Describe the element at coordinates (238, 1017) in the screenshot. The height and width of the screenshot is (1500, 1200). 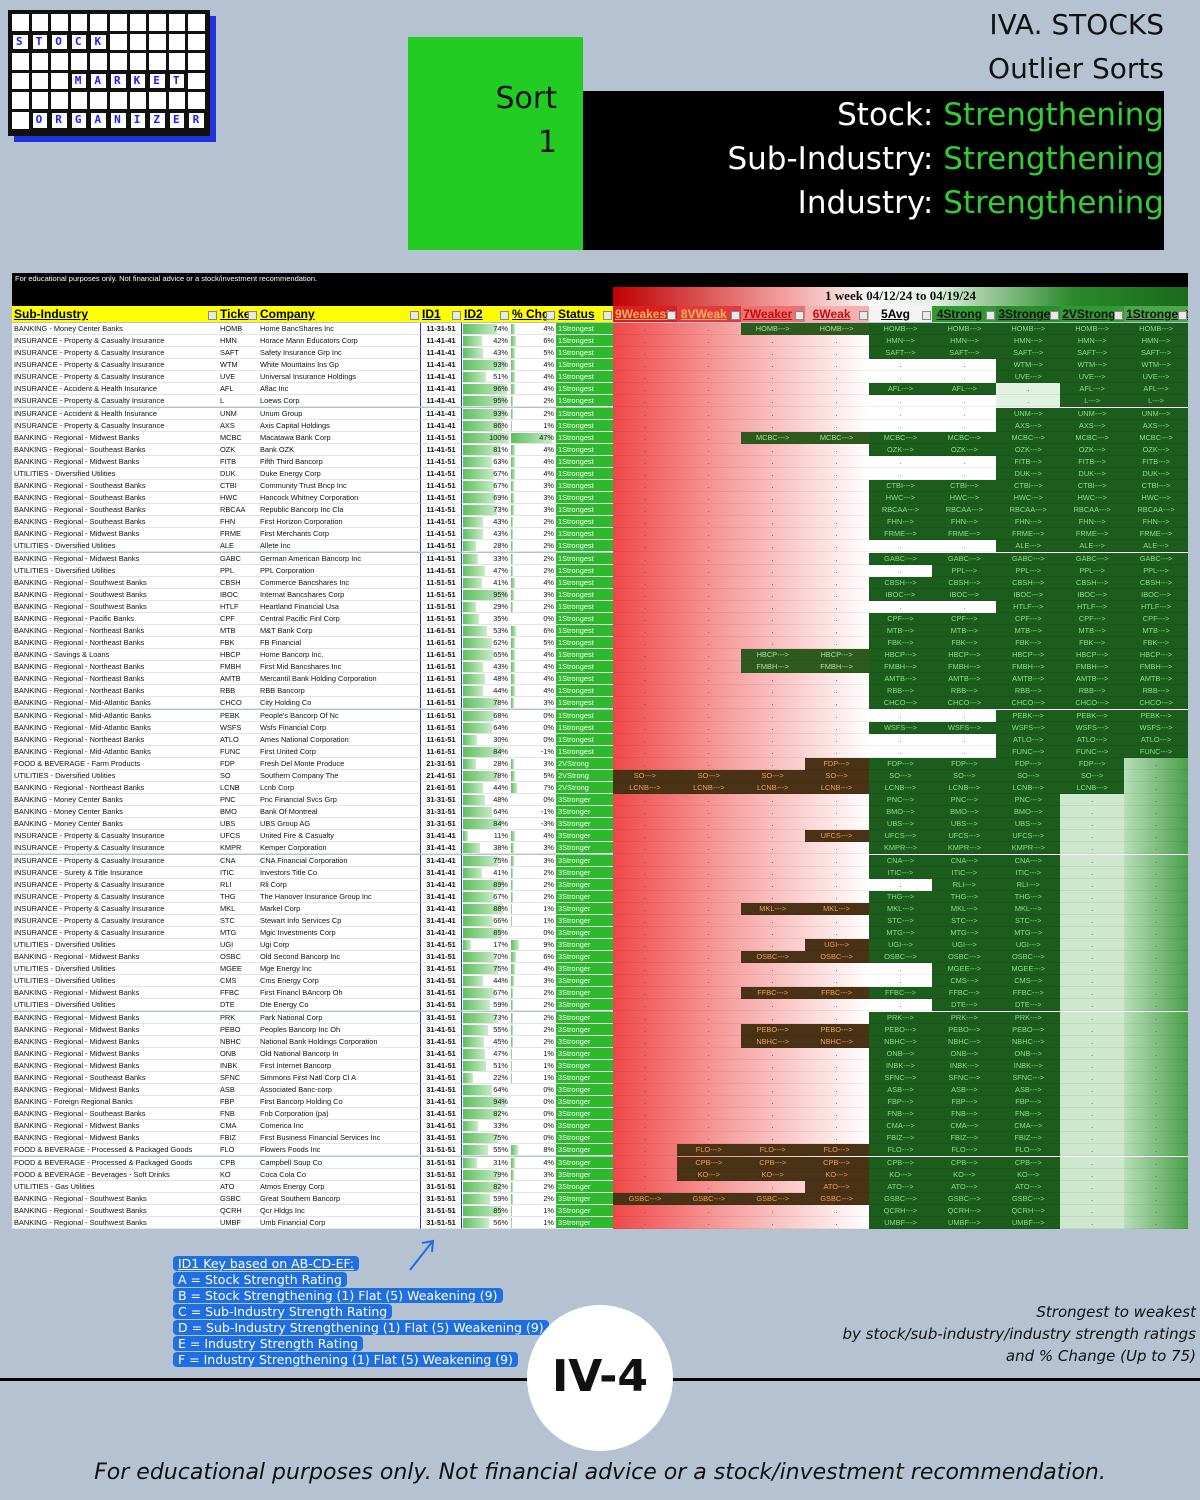
I see `ticker: PRK` at that location.